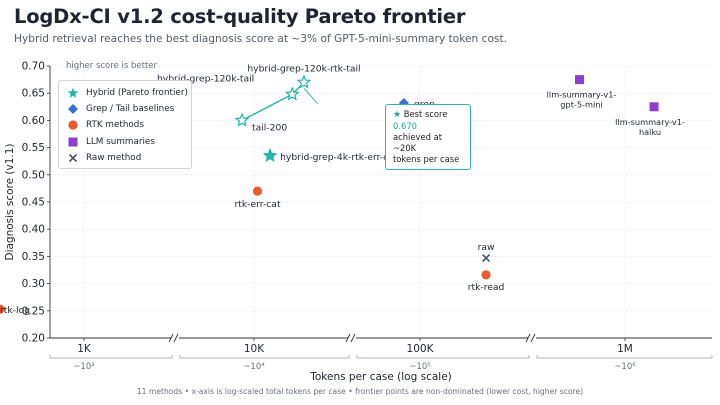 The height and width of the screenshot is (405, 720). I want to click on point-rtk-err-cat, so click(257, 191).